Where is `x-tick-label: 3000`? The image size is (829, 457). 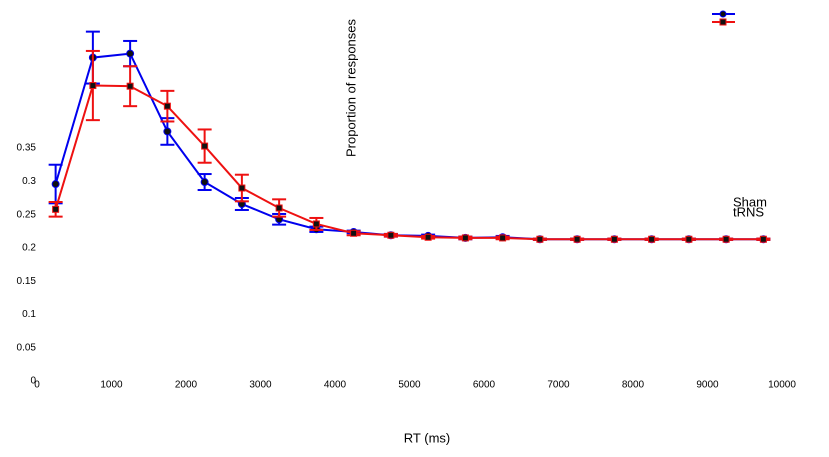
x-tick-label: 3000 is located at coordinates (260, 385).